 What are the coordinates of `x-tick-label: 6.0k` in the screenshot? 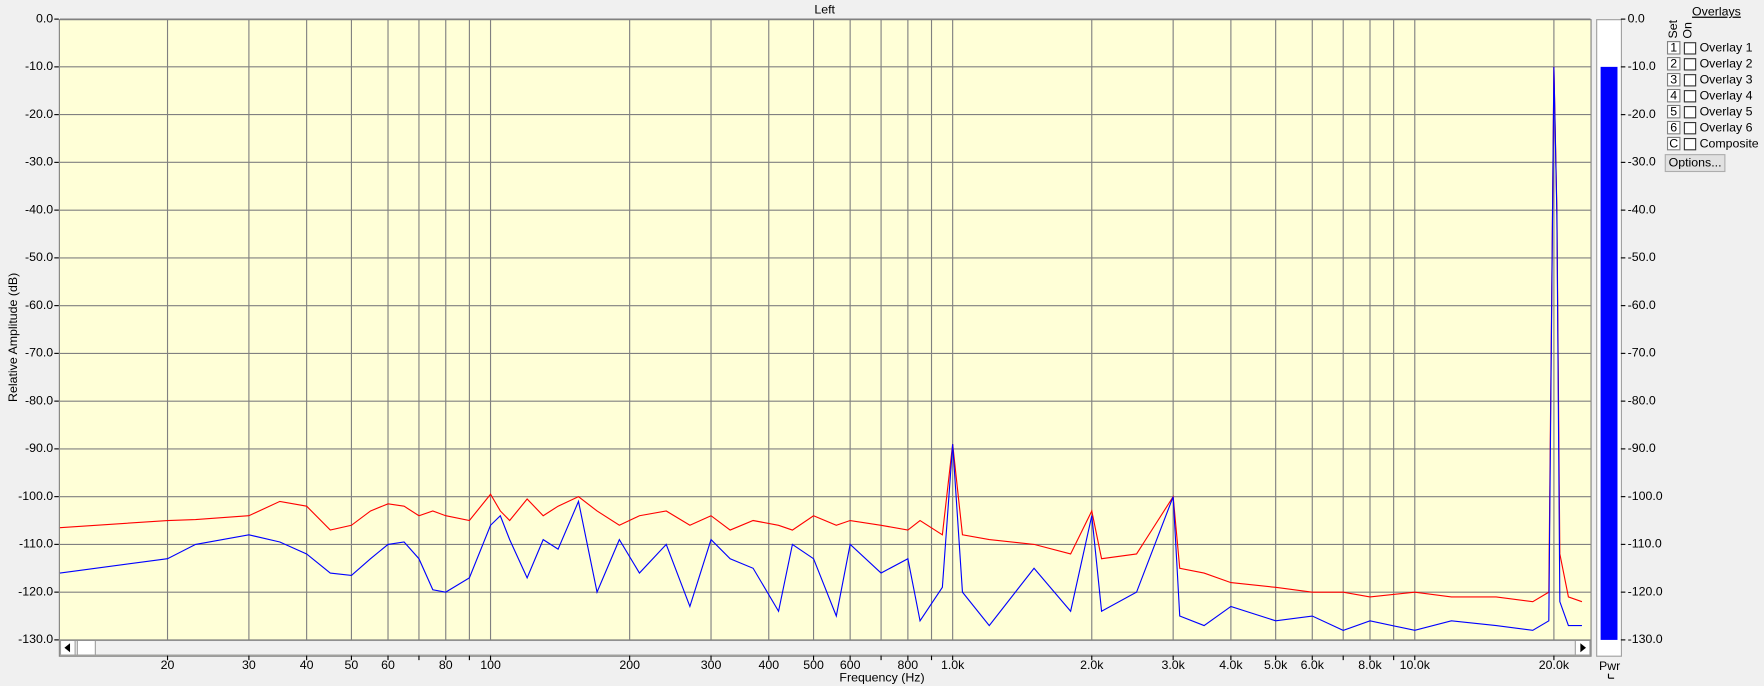 It's located at (1313, 665).